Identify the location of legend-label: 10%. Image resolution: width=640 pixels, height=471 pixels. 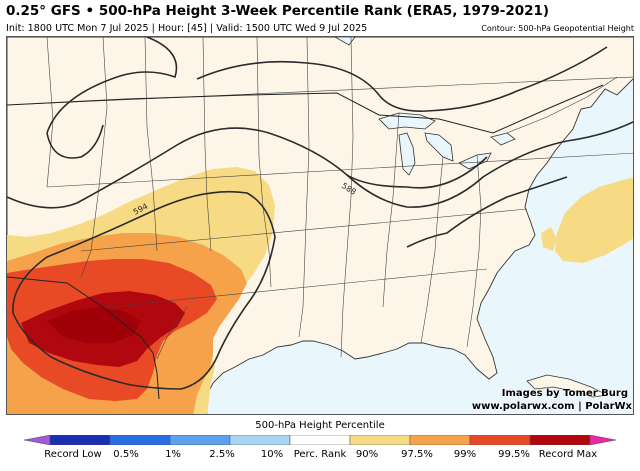
(272, 454).